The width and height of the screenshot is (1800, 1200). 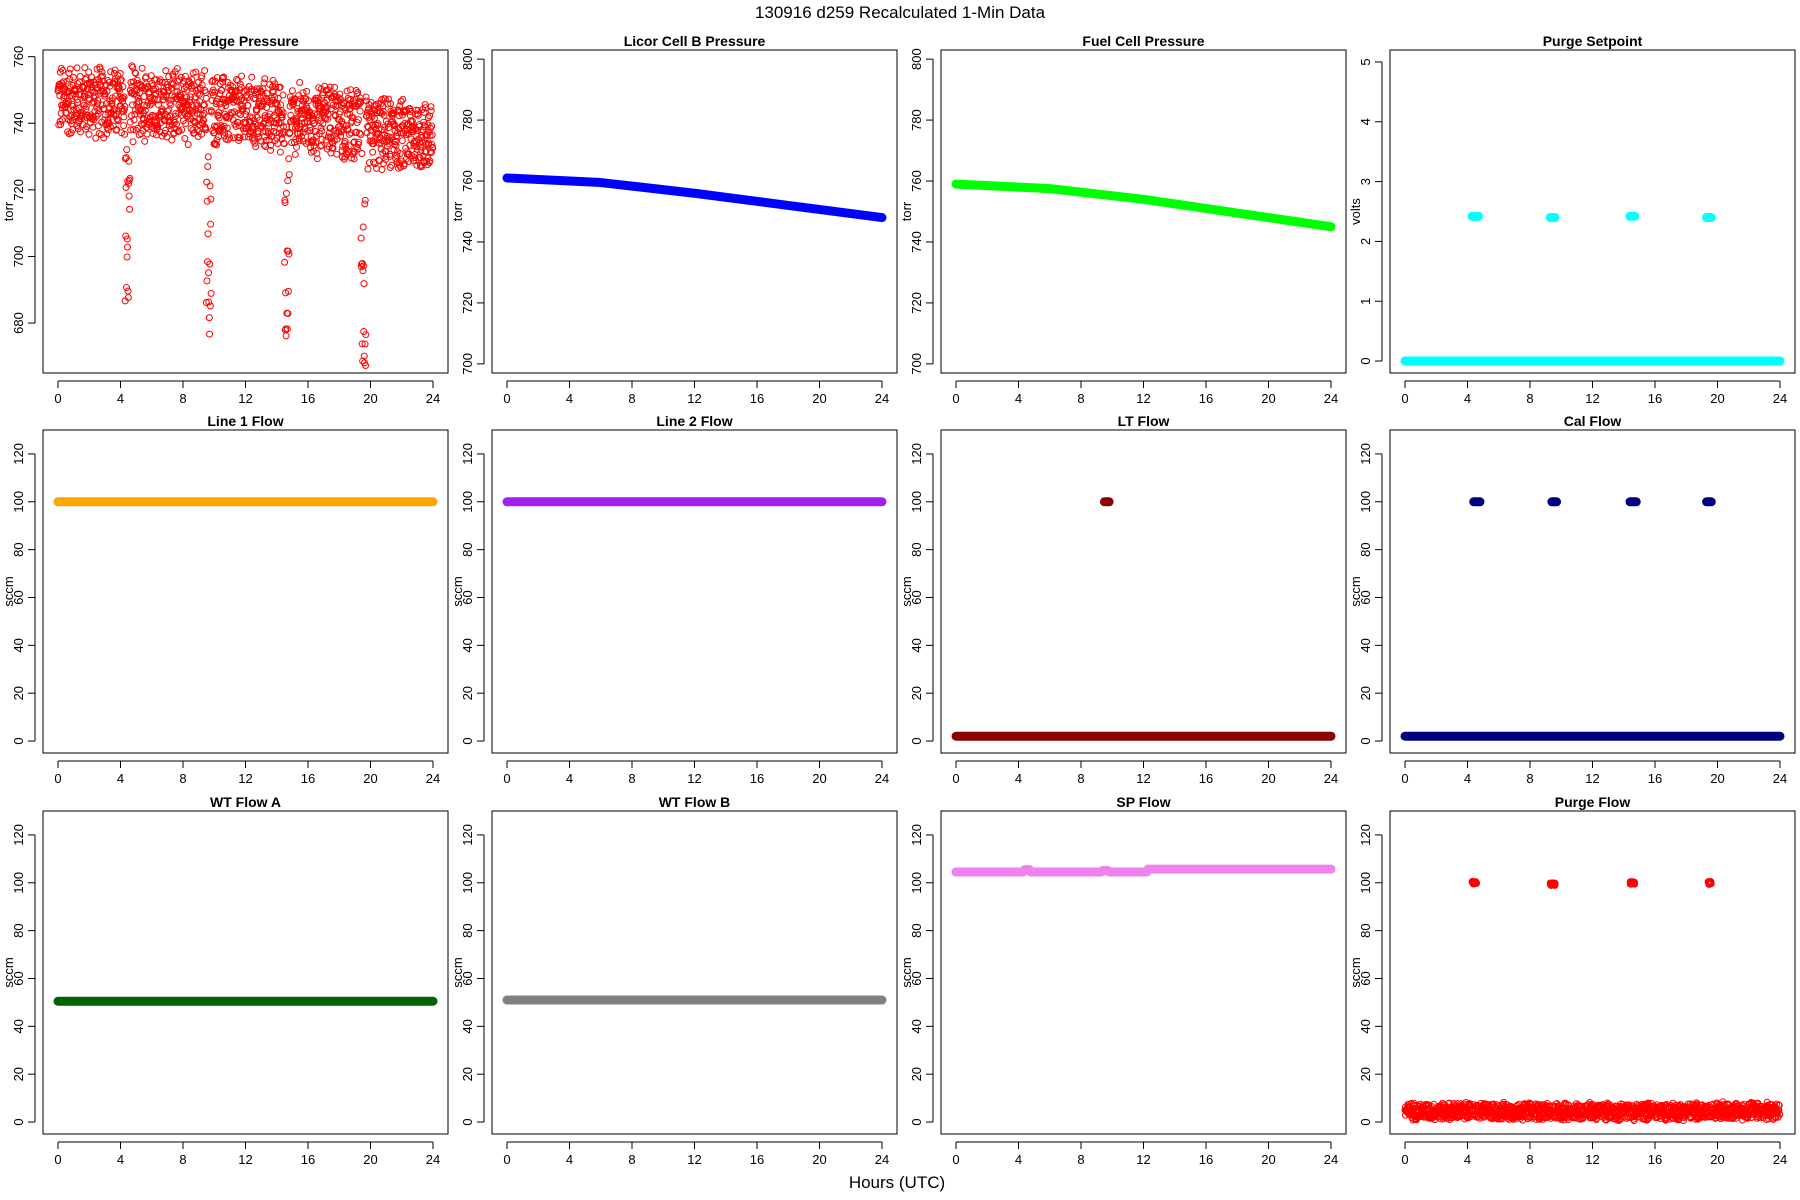 What do you see at coordinates (1123, 599) in the screenshot?
I see `panel: LT Flow sccm 0 4 8 12 16 20 24 0 20 40 60 80 100 120` at bounding box center [1123, 599].